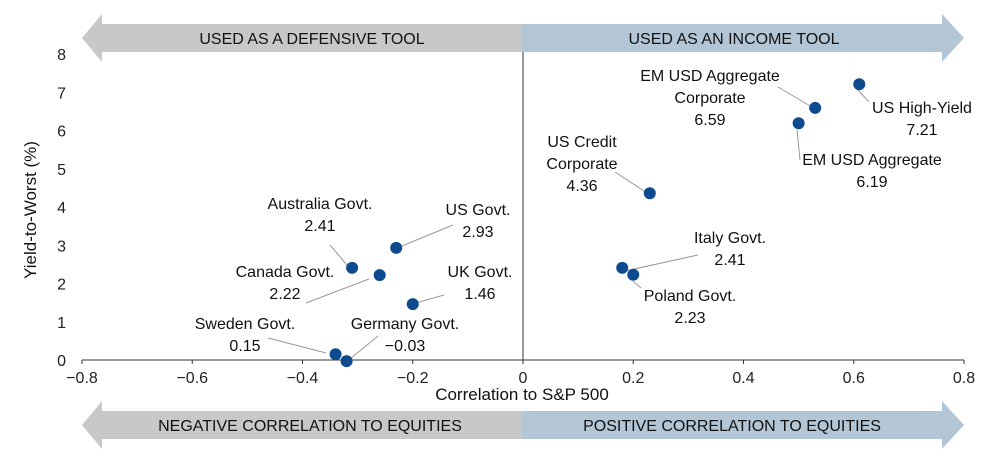 The width and height of the screenshot is (1000, 467). Describe the element at coordinates (479, 294) in the screenshot. I see `point-value: 1.46` at that location.